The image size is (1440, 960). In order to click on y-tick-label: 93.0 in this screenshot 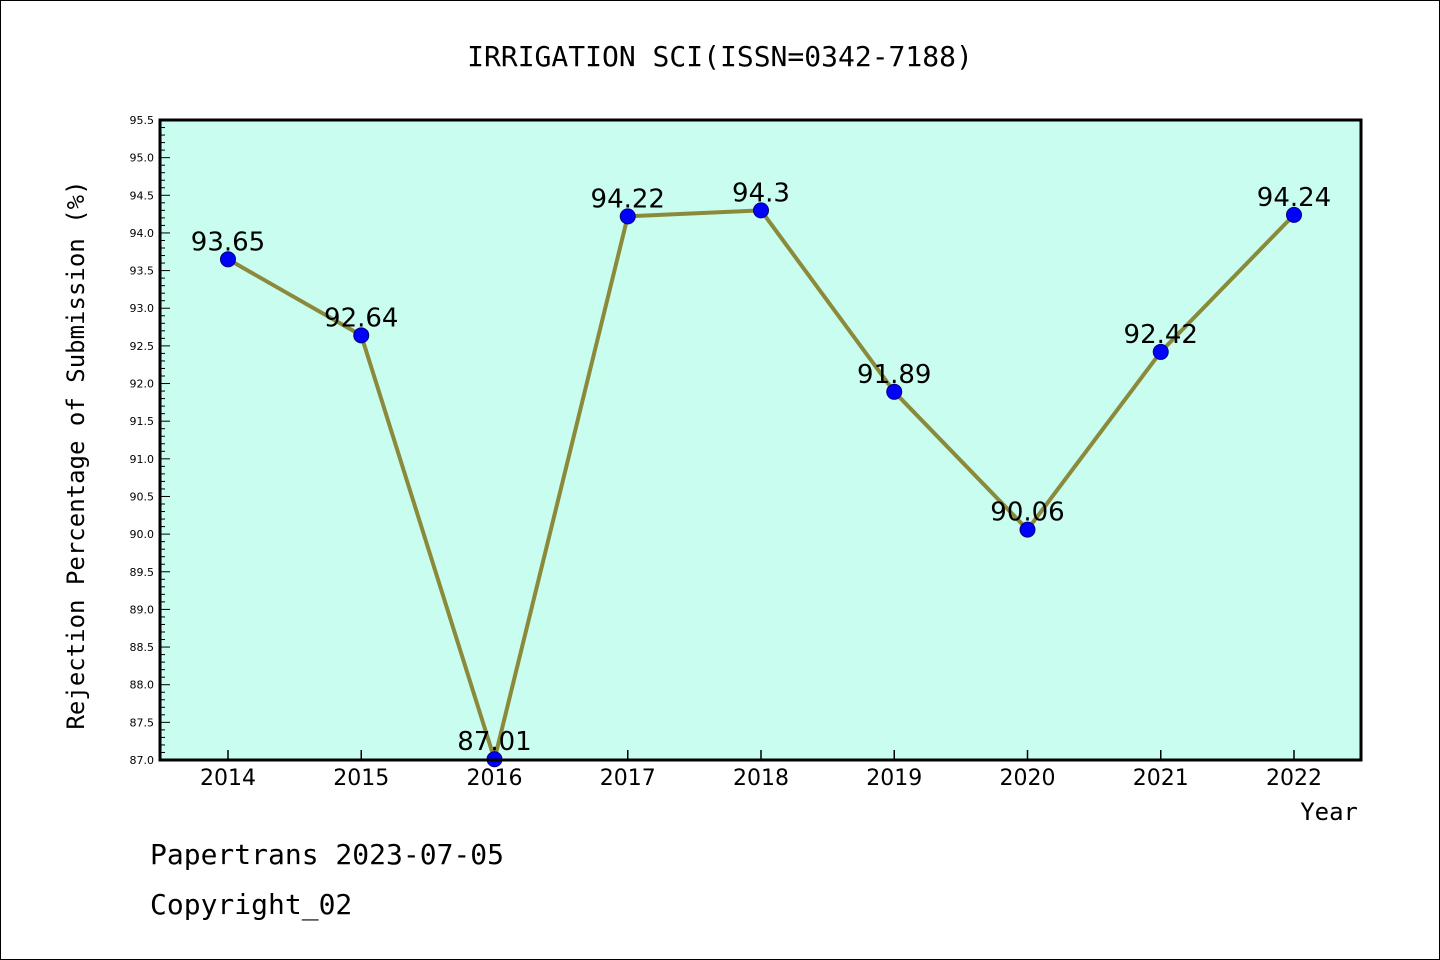, I will do `click(142, 308)`.